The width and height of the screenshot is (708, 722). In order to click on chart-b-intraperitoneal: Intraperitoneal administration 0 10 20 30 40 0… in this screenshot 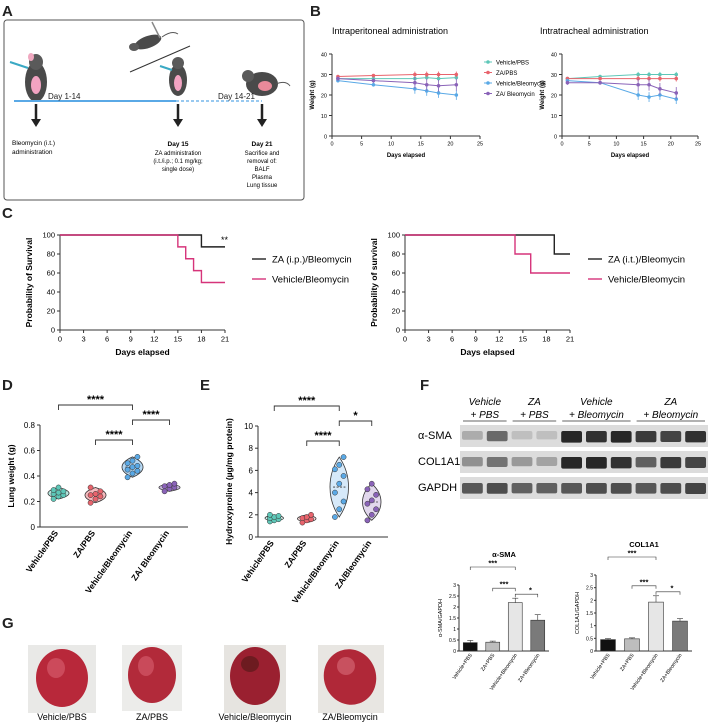, I will do `click(396, 92)`.